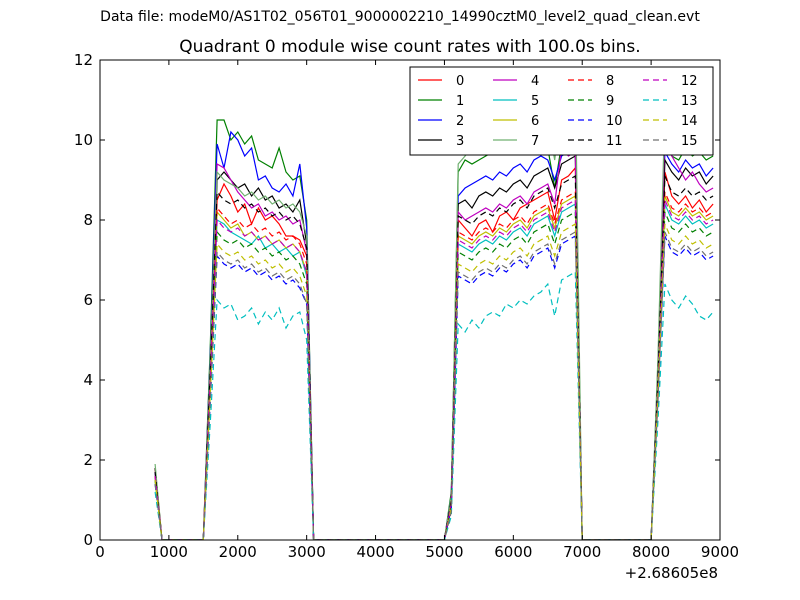 Image resolution: width=800 pixels, height=600 pixels. What do you see at coordinates (516, 141) in the screenshot?
I see `legend-item-7: 7` at bounding box center [516, 141].